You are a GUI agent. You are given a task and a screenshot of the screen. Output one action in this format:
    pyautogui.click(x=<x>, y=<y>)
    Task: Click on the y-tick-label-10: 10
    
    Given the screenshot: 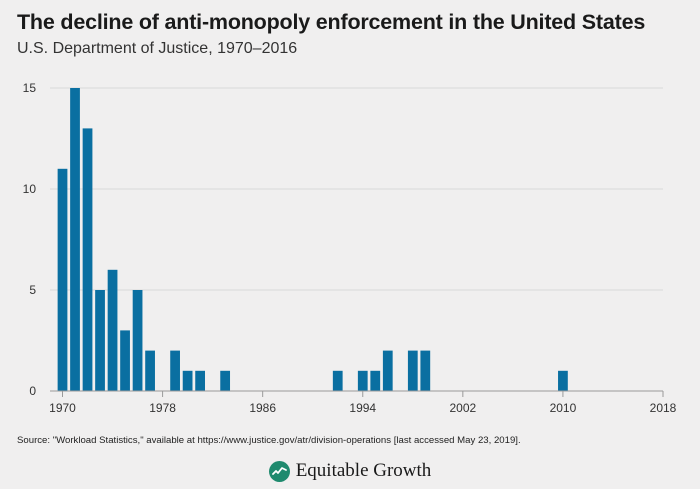 What is the action you would take?
    pyautogui.click(x=30, y=189)
    